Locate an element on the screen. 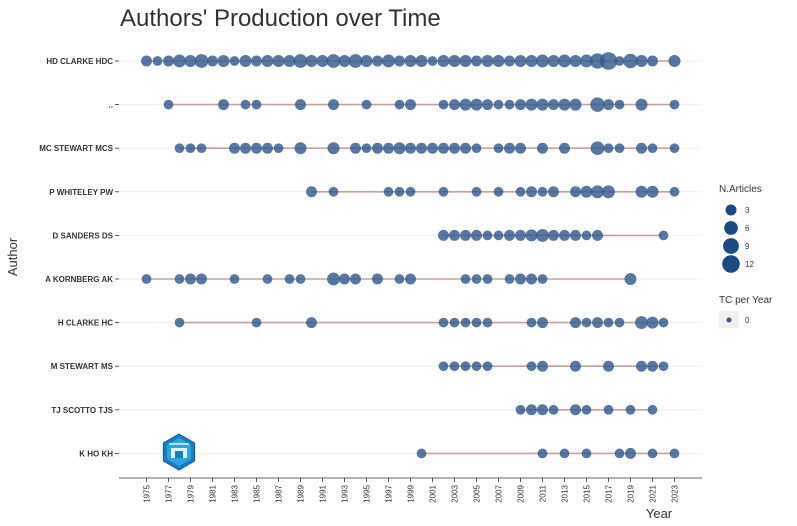 Image resolution: width=797 pixels, height=526 pixels. x-tick-label: 1997 is located at coordinates (389, 493).